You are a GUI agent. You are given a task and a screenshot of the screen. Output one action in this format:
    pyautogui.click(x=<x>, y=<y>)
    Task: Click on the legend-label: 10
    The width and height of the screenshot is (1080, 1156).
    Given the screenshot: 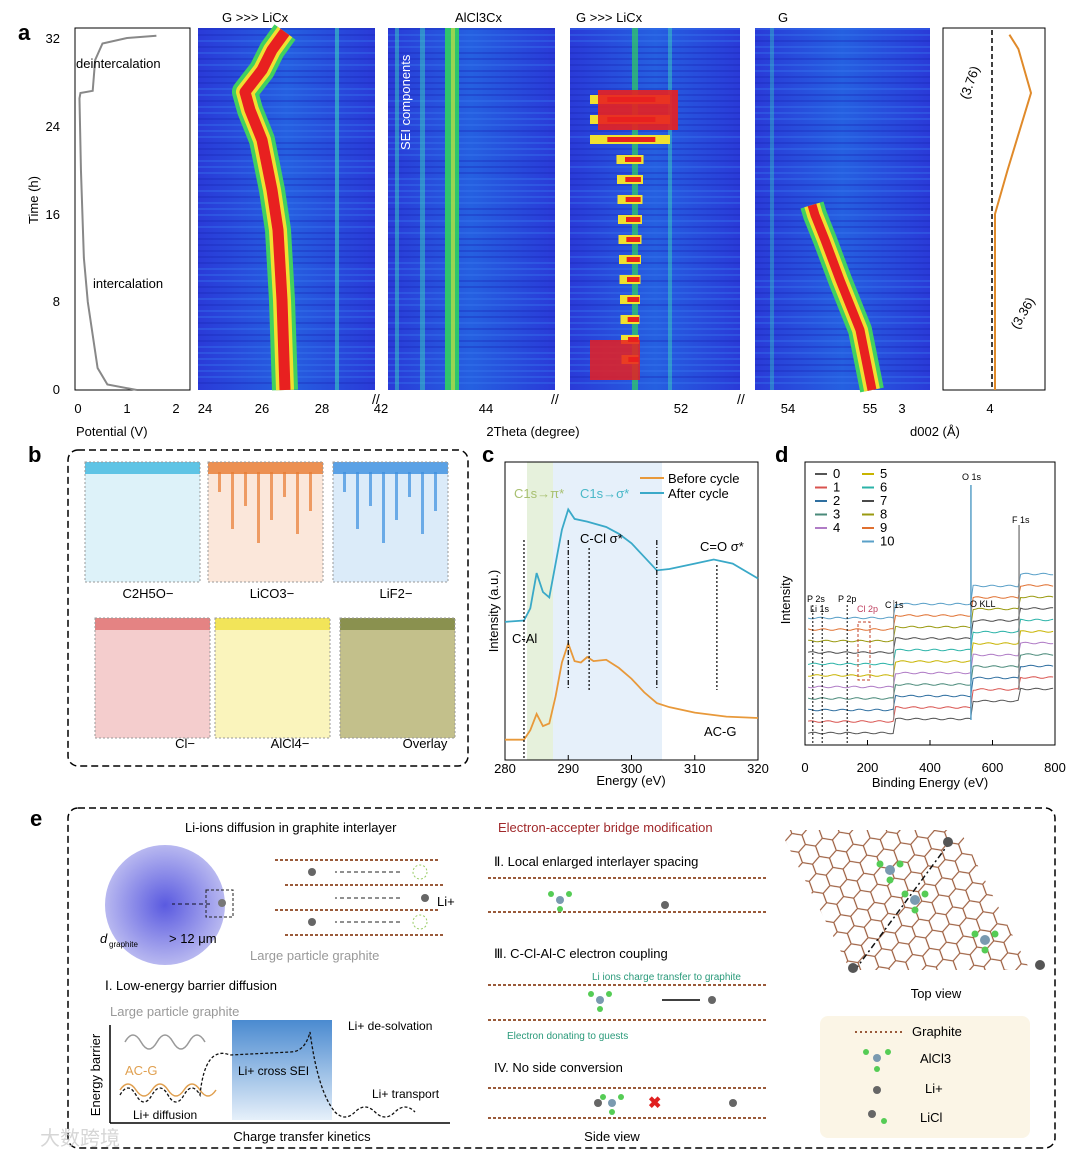 What is the action you would take?
    pyautogui.click(x=887, y=541)
    